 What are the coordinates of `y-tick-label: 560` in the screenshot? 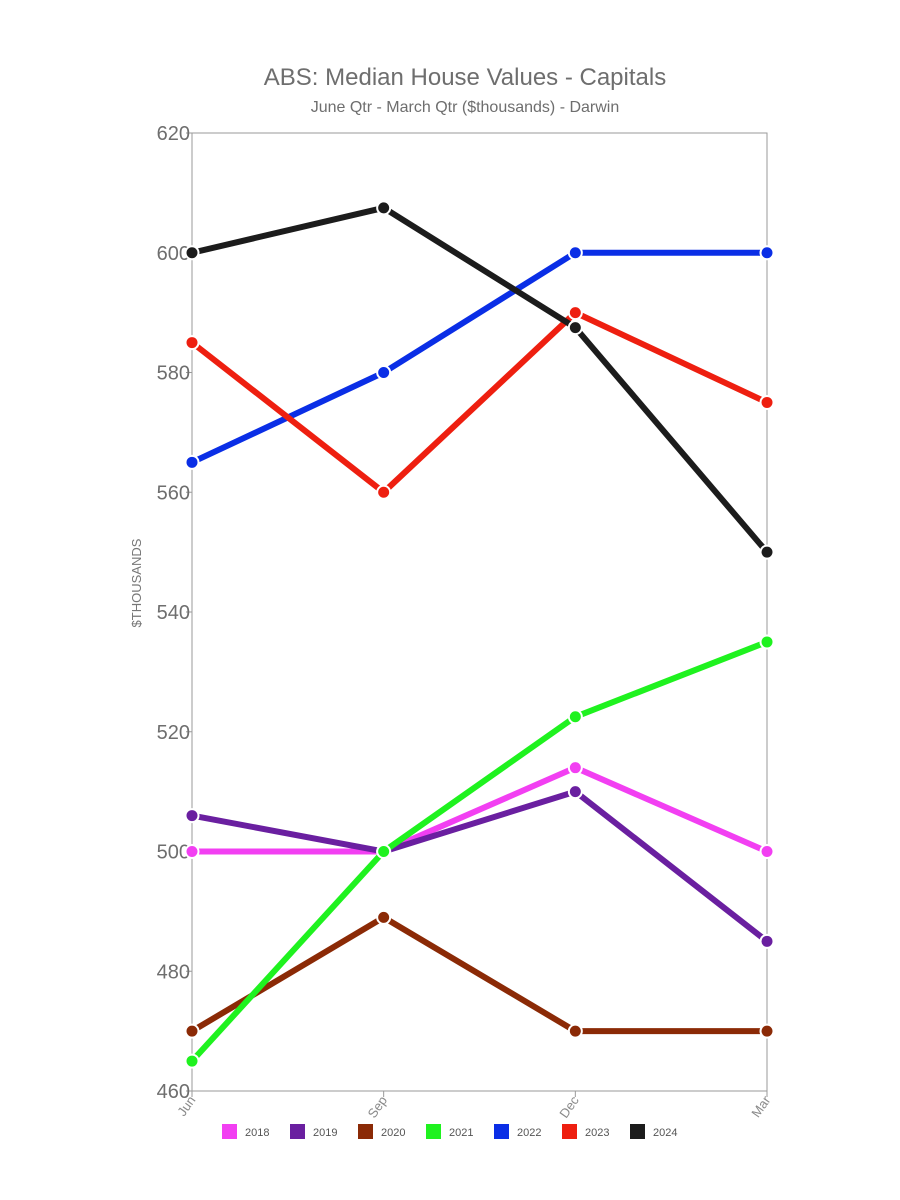 It's located at (173, 493).